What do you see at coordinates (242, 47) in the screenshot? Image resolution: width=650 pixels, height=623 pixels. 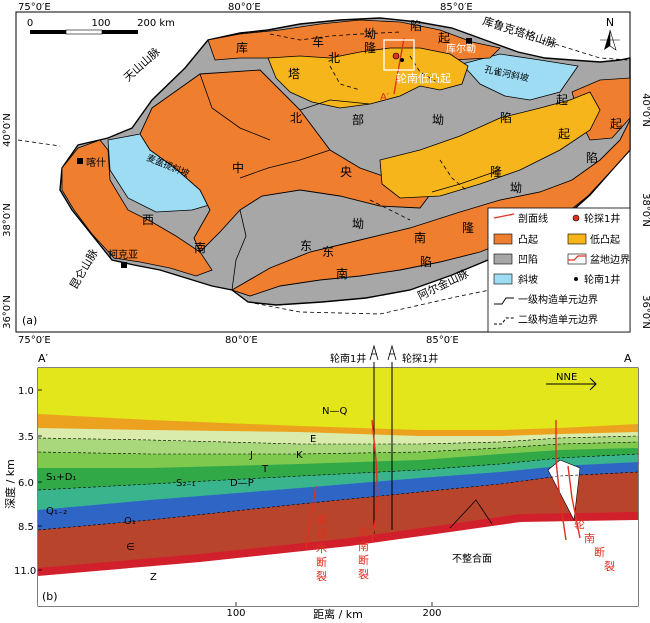 I see `kuqa-char-1: 库` at bounding box center [242, 47].